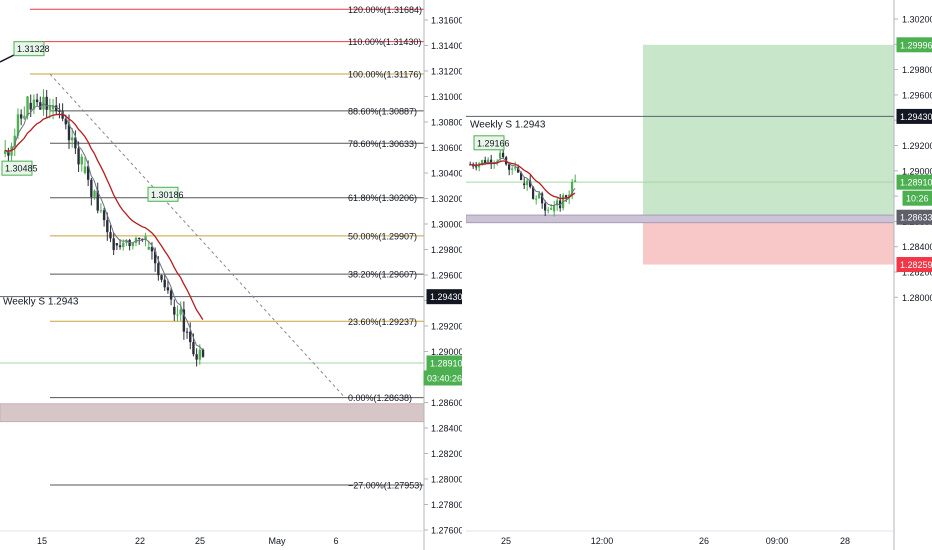  Describe the element at coordinates (447, 225) in the screenshot. I see `left-price-label: 1.30000` at that location.